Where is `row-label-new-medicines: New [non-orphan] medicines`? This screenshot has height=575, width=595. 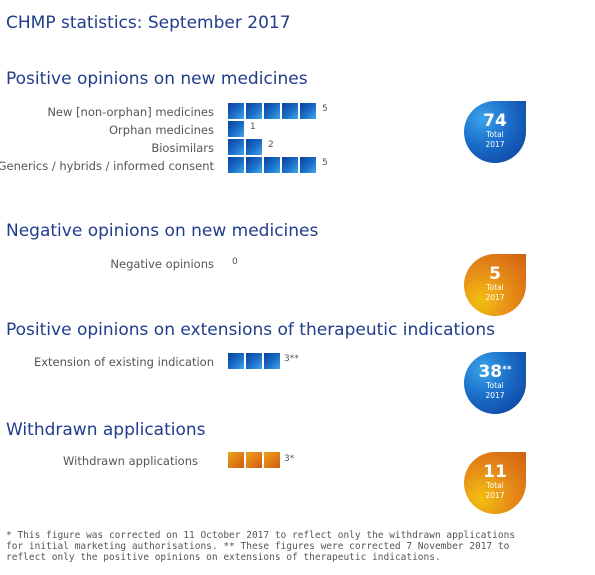
row-label-new-medicines: New [non-orphan] medicines is located at coordinates (130, 112).